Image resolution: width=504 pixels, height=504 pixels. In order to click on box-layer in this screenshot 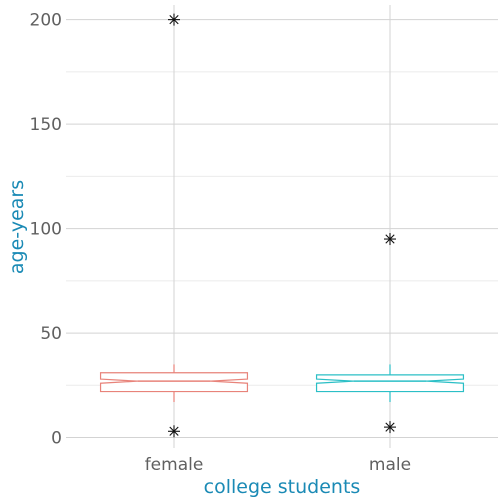, I will do `click(282, 383)`.